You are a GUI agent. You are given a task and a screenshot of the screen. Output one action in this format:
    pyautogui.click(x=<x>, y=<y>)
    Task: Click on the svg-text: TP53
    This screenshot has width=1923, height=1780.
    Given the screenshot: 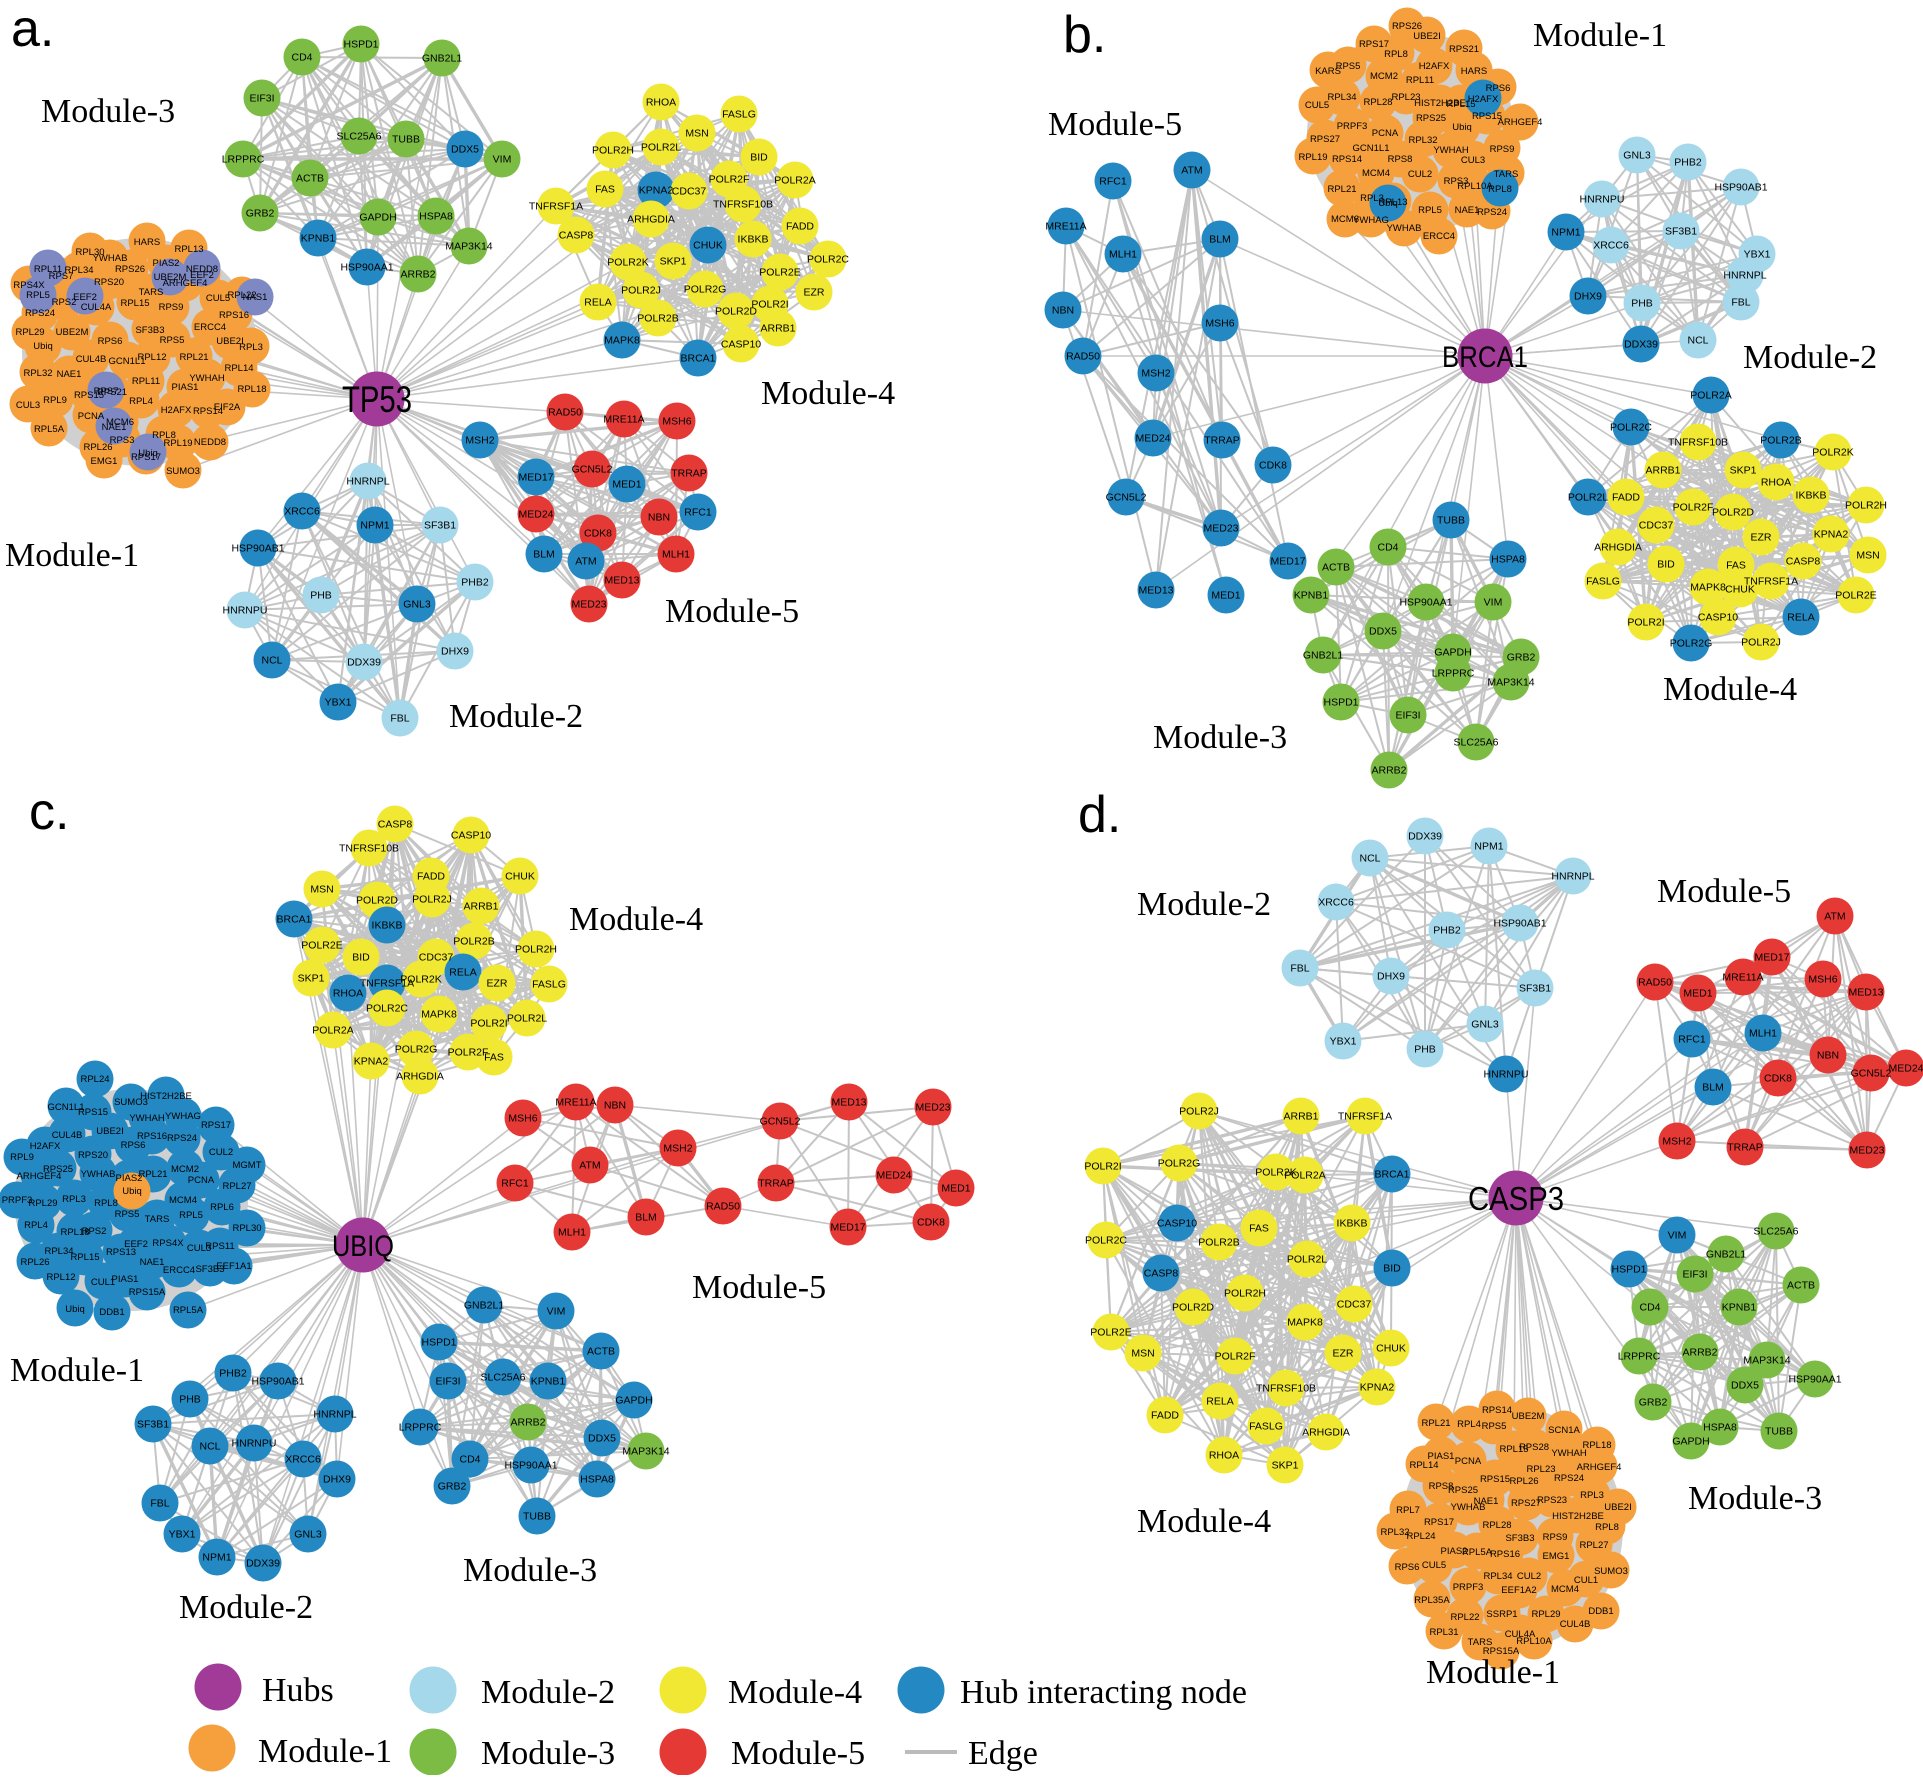 What is the action you would take?
    pyautogui.click(x=377, y=399)
    